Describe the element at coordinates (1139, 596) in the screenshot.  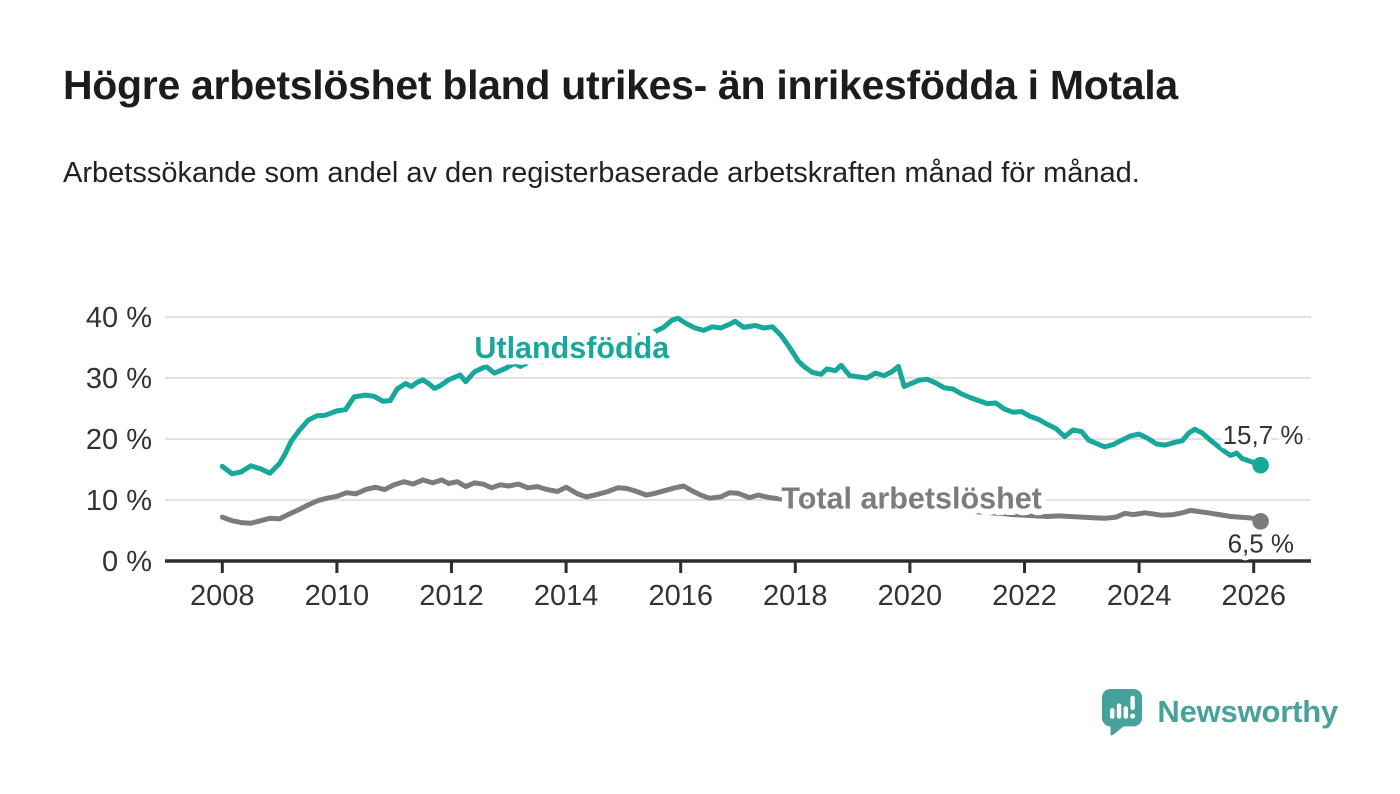
I see `x-axis-tick-label: 2024` at that location.